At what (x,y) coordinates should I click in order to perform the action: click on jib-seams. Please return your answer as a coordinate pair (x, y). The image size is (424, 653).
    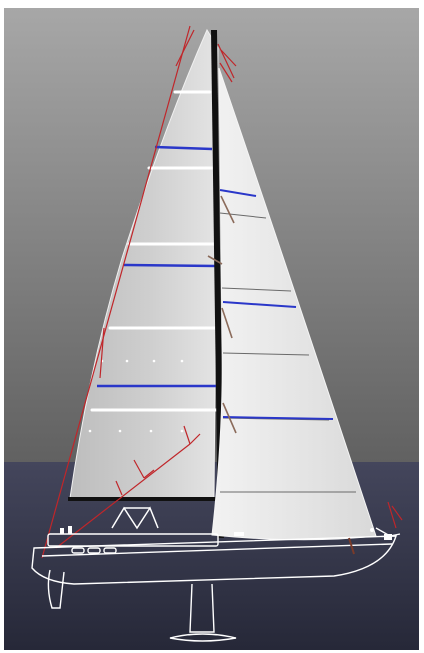
    Looking at the image, I should click on (287, 352).